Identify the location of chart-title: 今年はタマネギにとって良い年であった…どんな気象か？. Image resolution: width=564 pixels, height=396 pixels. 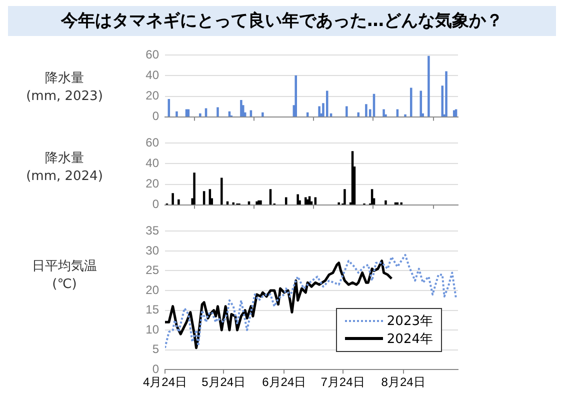
(282, 21).